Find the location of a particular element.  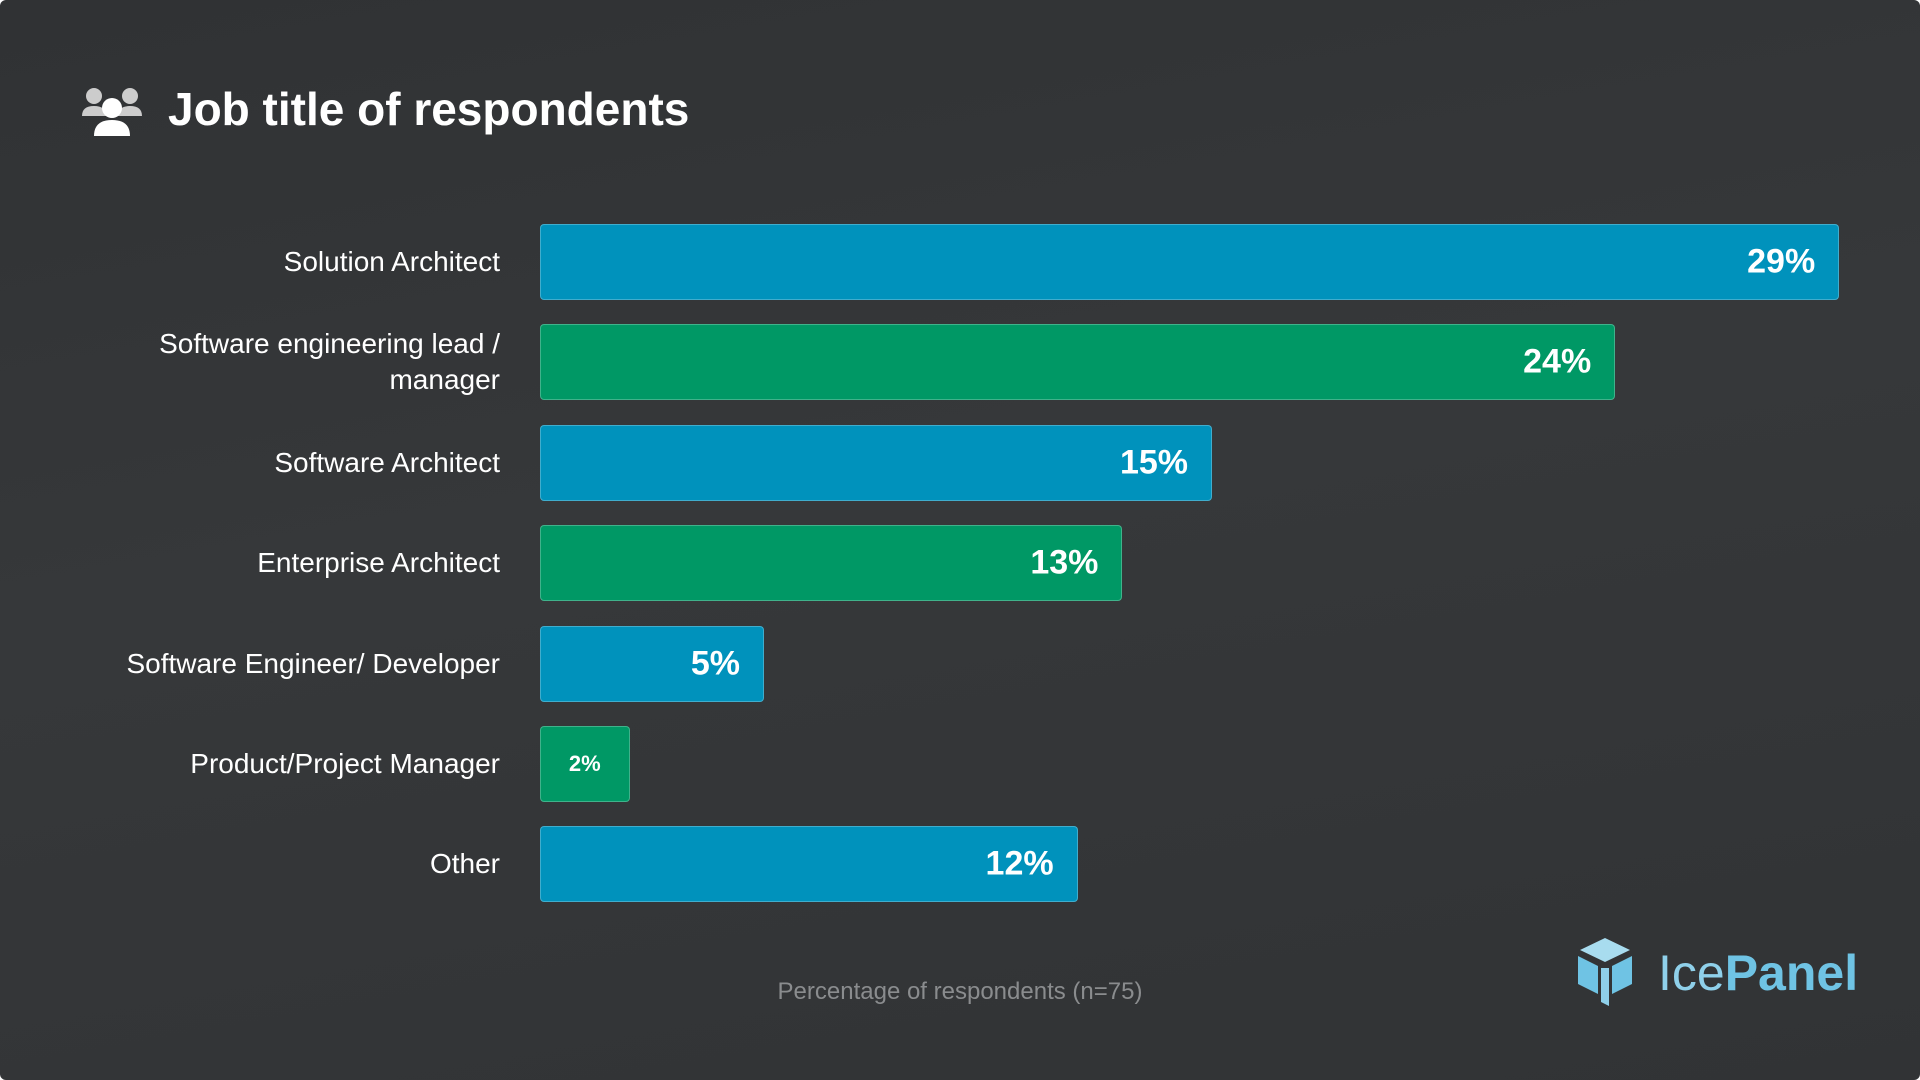

value-label: 5% is located at coordinates (715, 663).